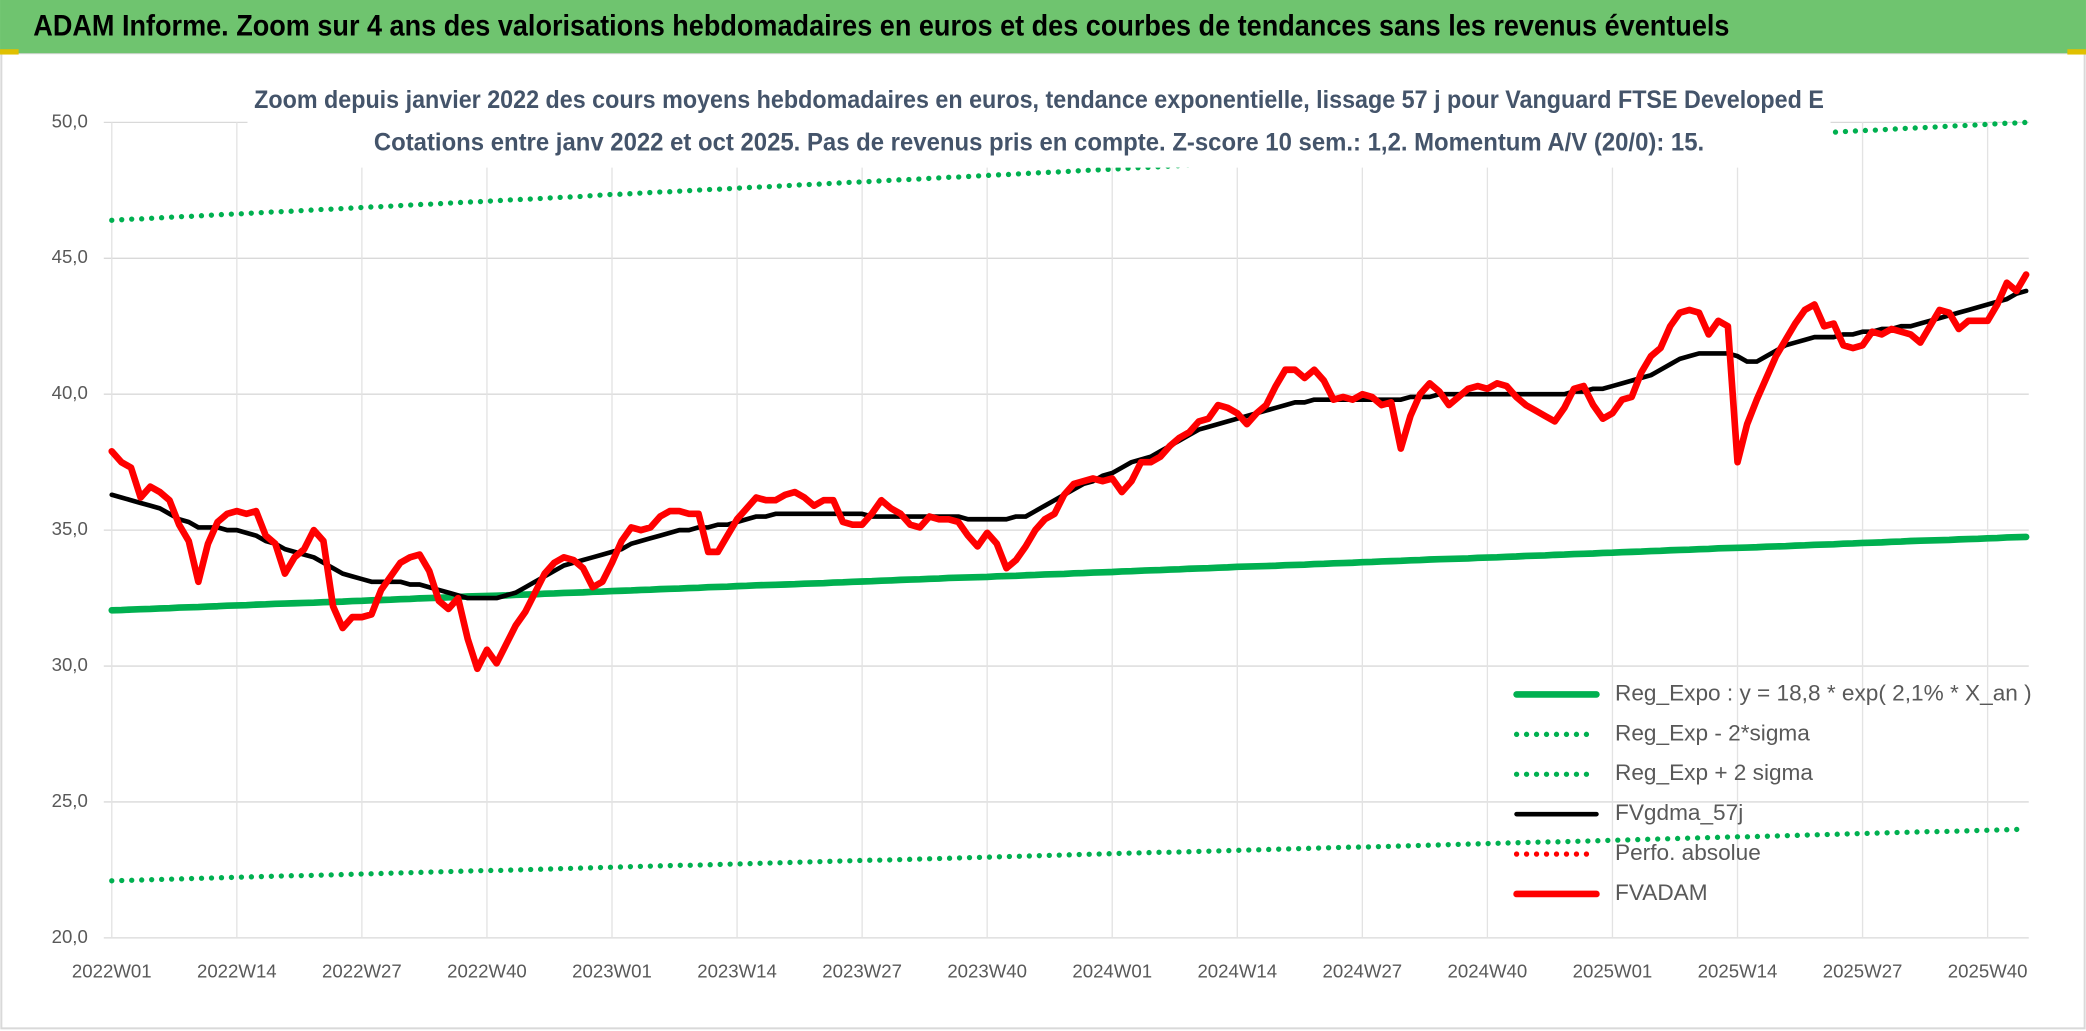 Image resolution: width=2086 pixels, height=1031 pixels. Describe the element at coordinates (1988, 970) in the screenshot. I see `x-tick-label: 2025W40` at that location.